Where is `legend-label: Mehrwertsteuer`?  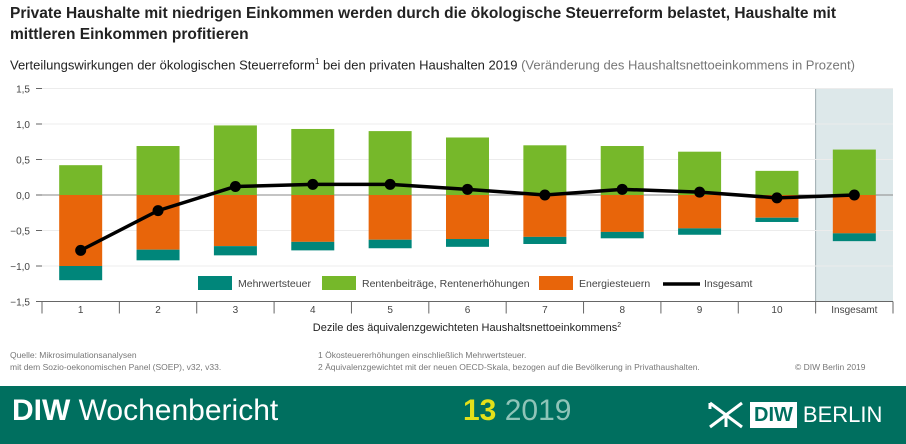
legend-label: Mehrwertsteuer is located at coordinates (274, 284).